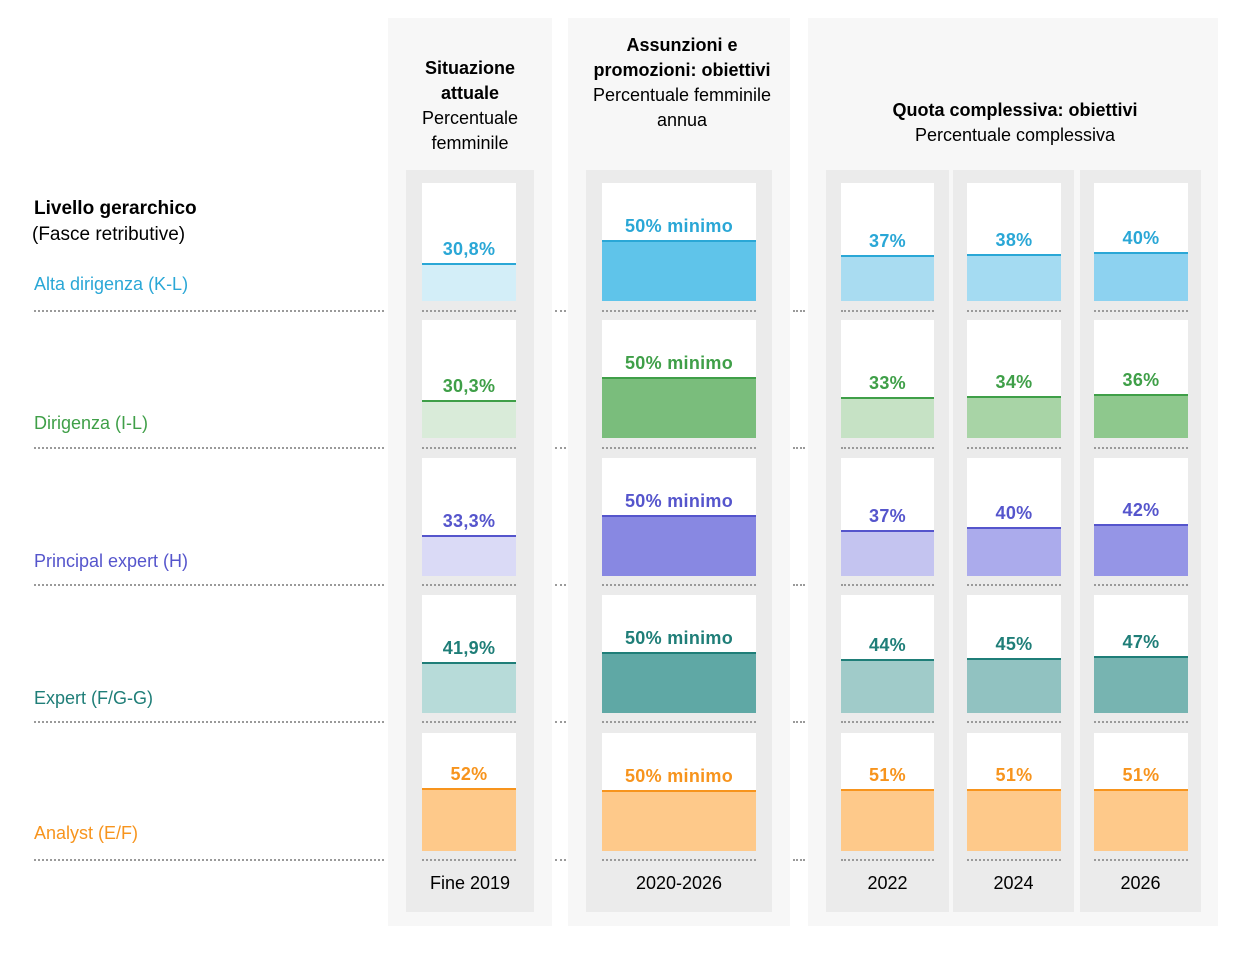  I want to click on bar-cell: 38%, so click(1014, 242).